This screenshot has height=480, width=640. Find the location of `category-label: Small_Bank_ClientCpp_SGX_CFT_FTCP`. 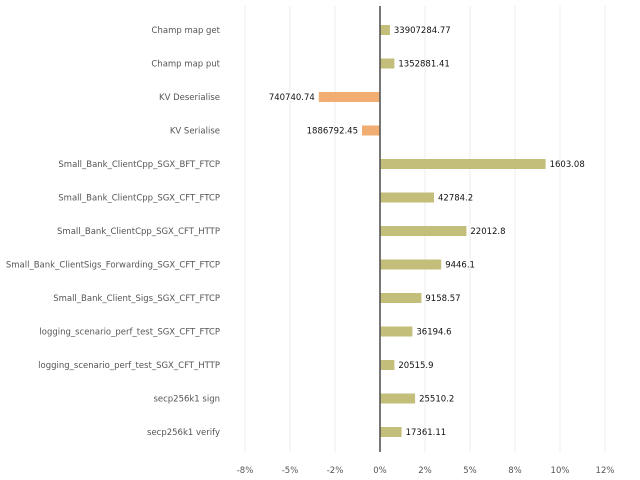

category-label: Small_Bank_ClientCpp_SGX_CFT_FTCP is located at coordinates (139, 199).